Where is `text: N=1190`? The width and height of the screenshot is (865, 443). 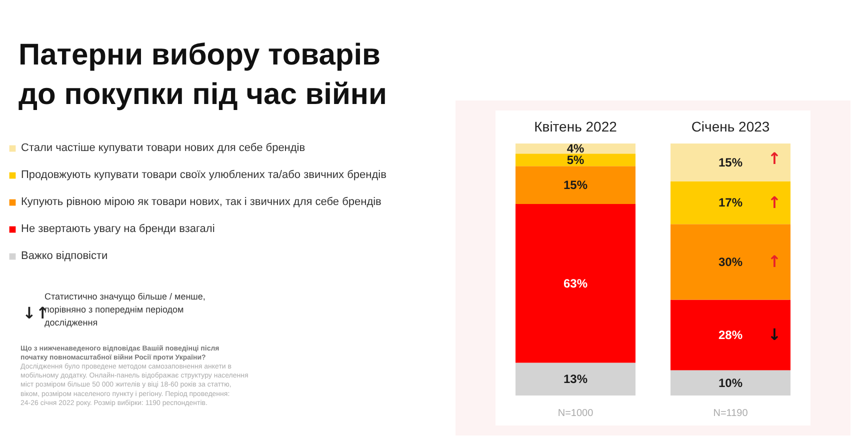
text: N=1190 is located at coordinates (730, 413).